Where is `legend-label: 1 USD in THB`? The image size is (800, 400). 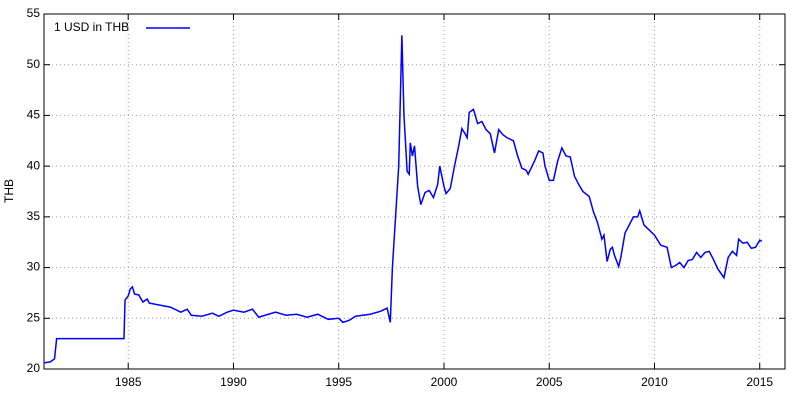
legend-label: 1 USD in THB is located at coordinates (91, 27).